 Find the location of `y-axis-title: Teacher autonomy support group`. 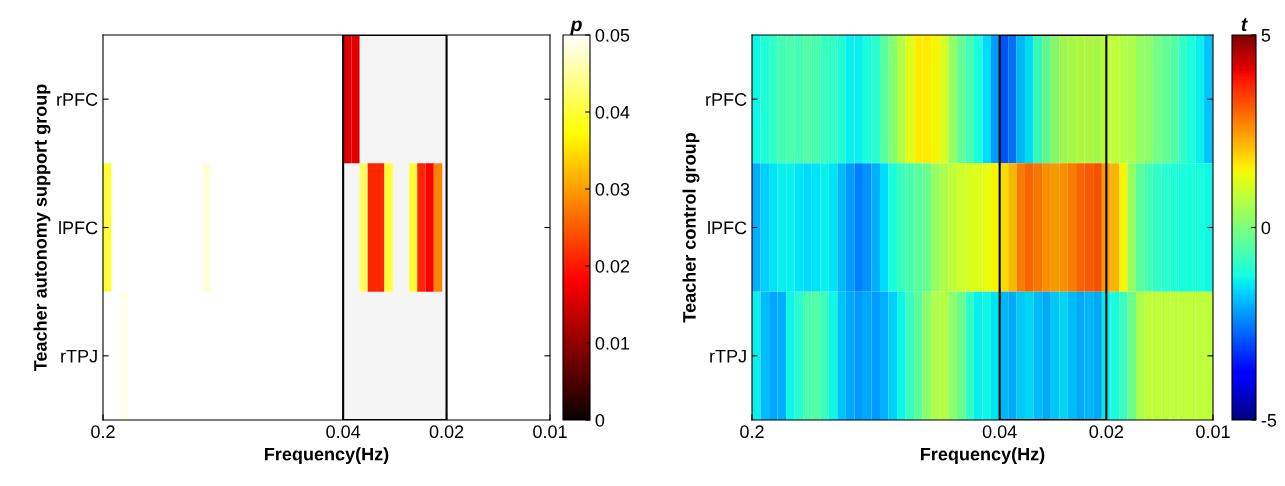

y-axis-title: Teacher autonomy support group is located at coordinates (42, 228).